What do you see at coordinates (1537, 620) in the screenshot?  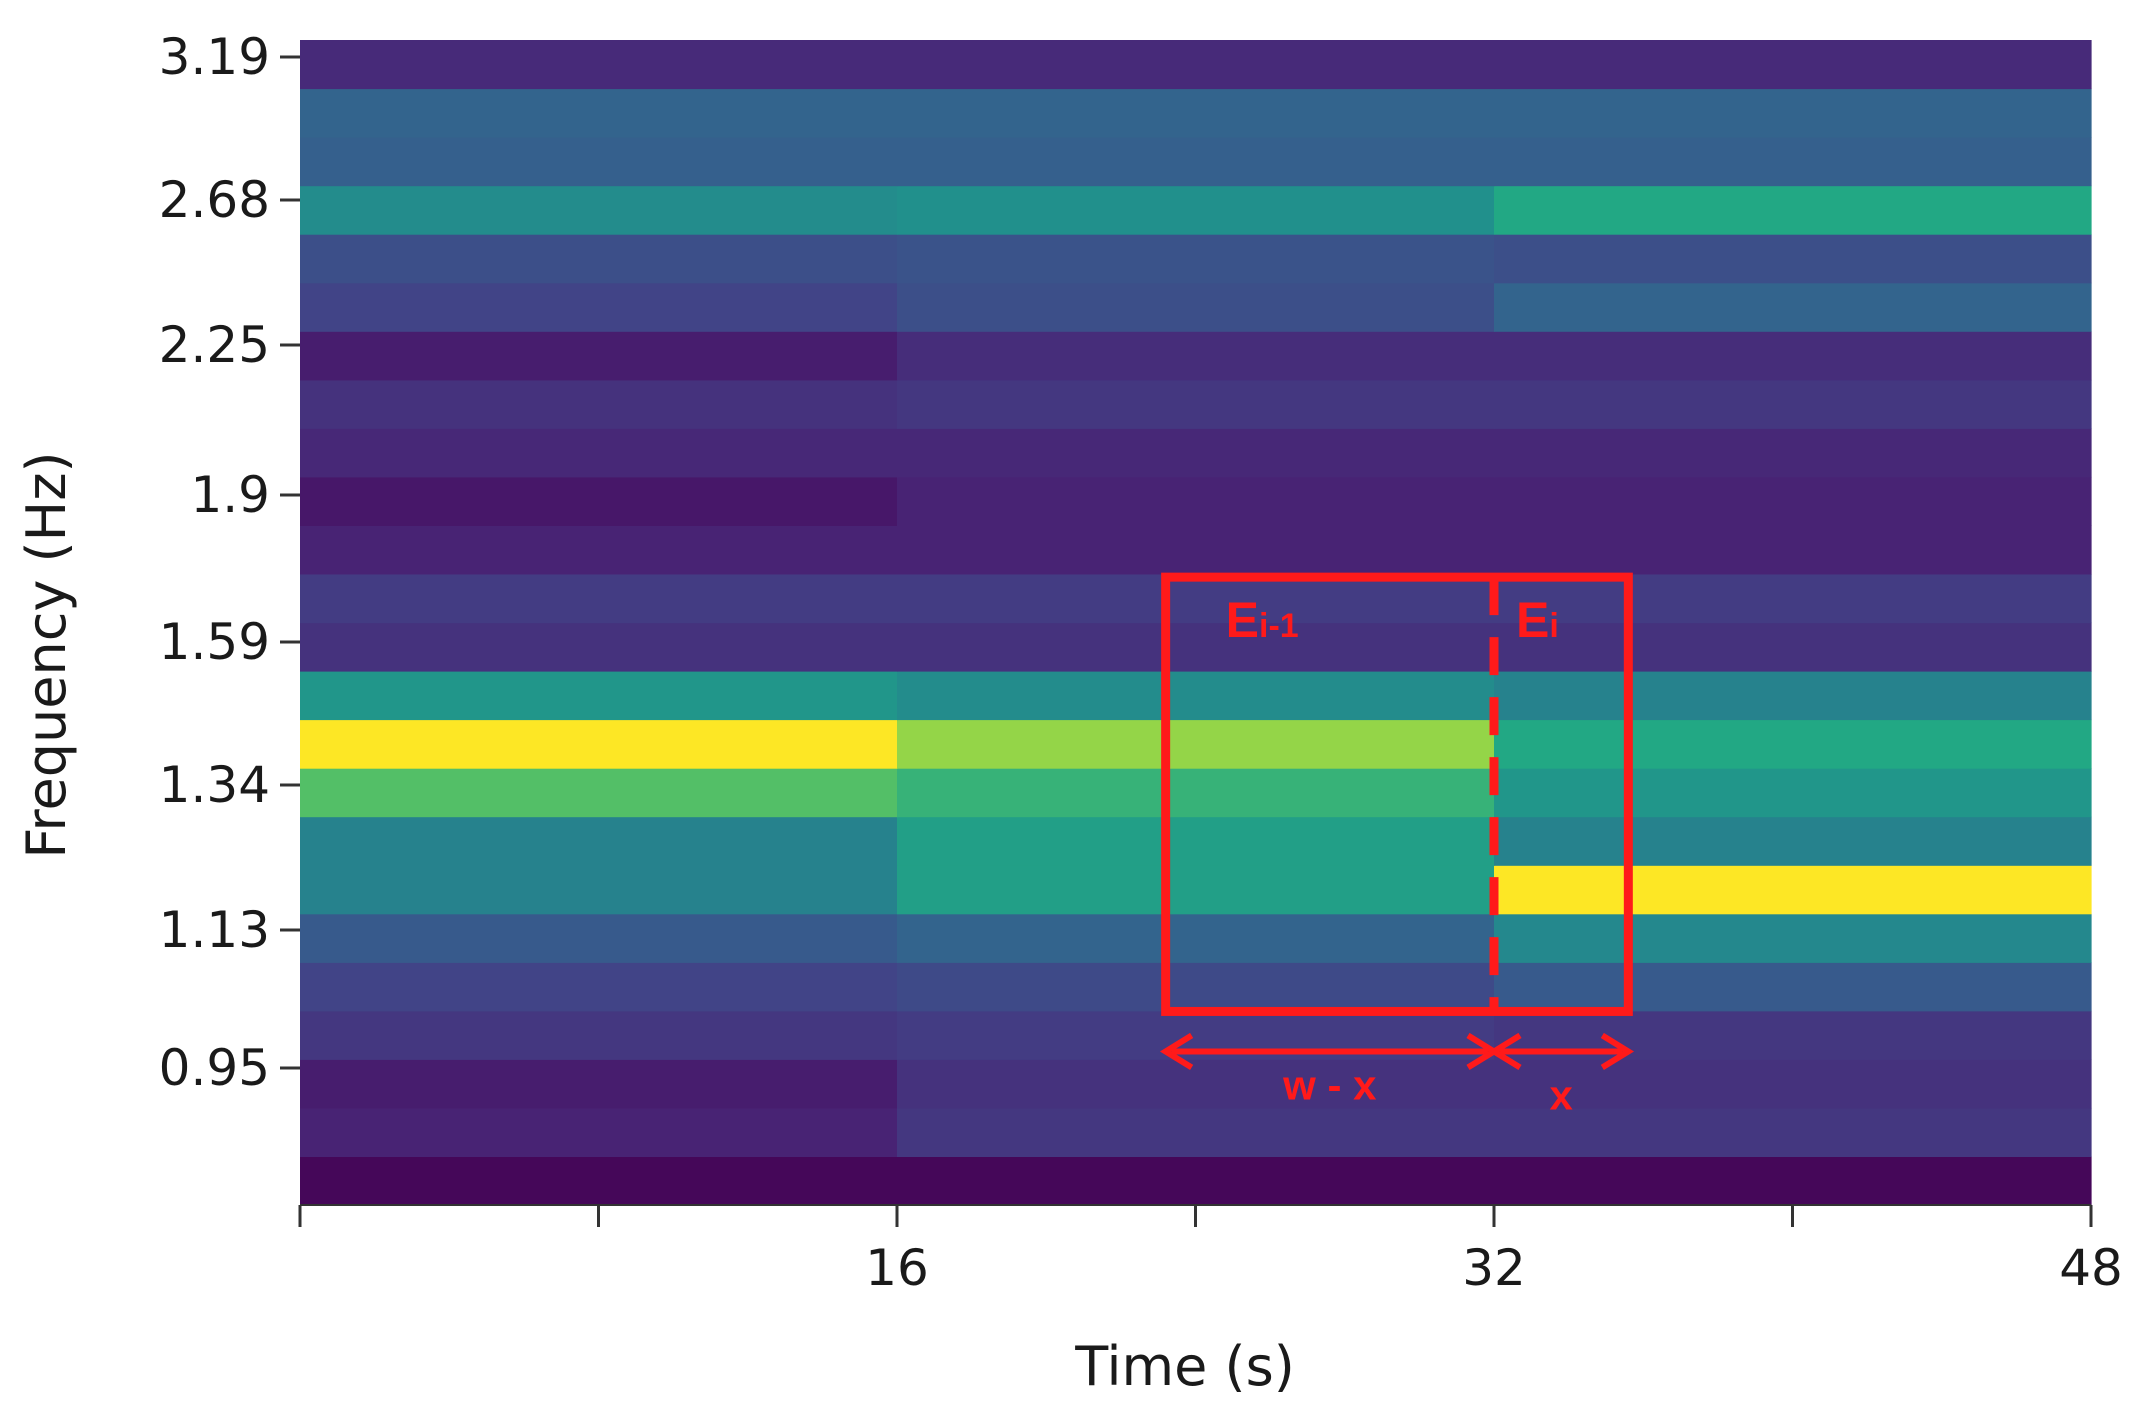 I see `window-curr-label: Ei` at bounding box center [1537, 620].